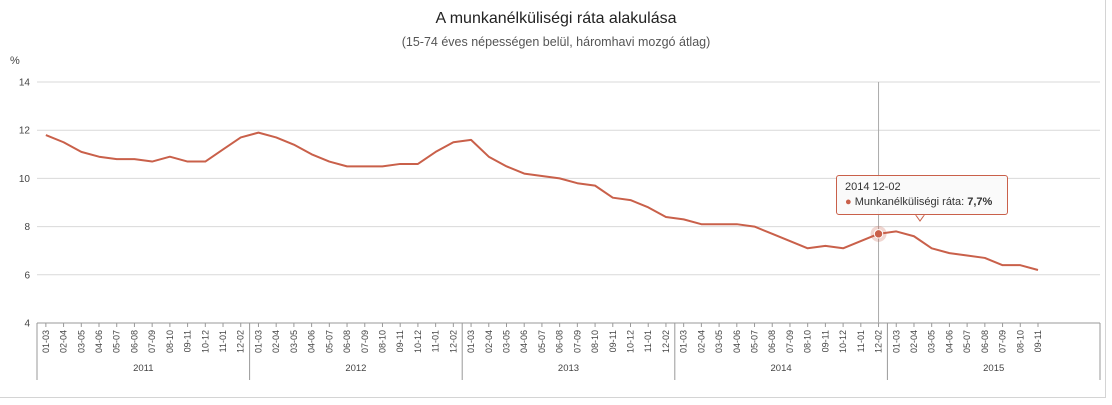 This screenshot has height=405, width=1112. What do you see at coordinates (25, 179) in the screenshot?
I see `y-tick-label: 10` at bounding box center [25, 179].